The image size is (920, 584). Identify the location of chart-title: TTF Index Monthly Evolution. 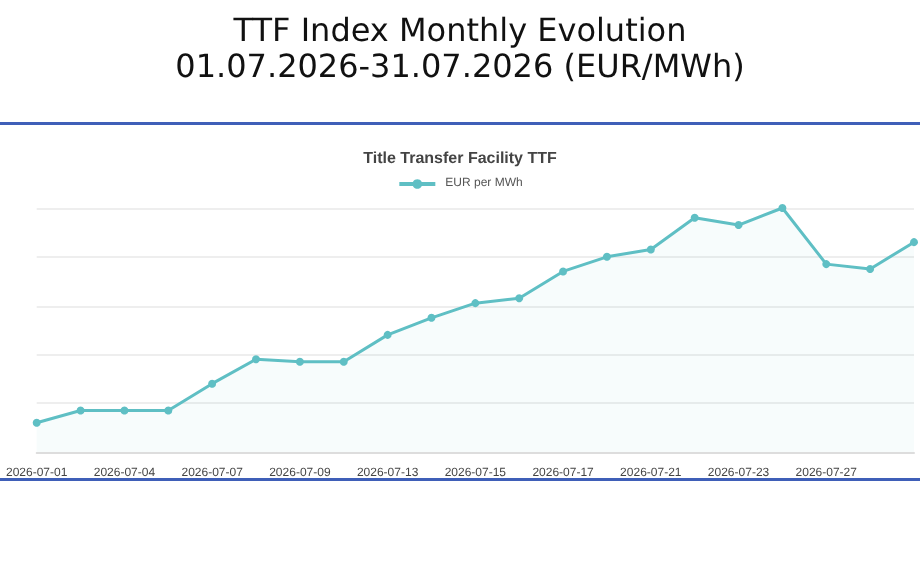
(459, 30).